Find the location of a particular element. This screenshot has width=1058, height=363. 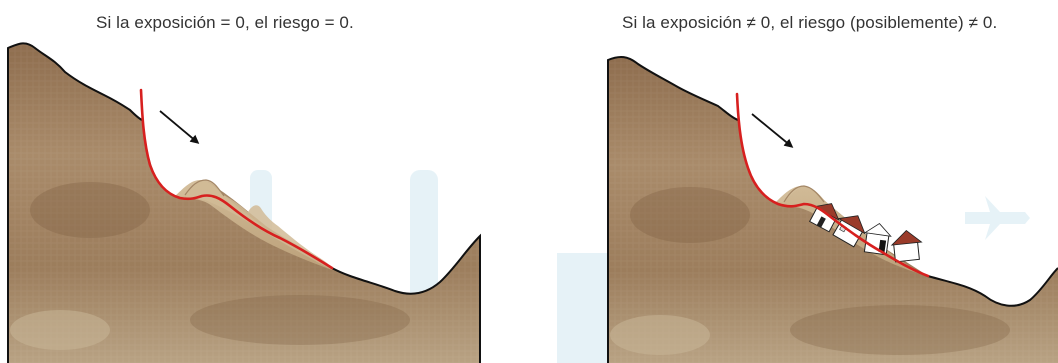

left-failure-surface is located at coordinates (236, 179).